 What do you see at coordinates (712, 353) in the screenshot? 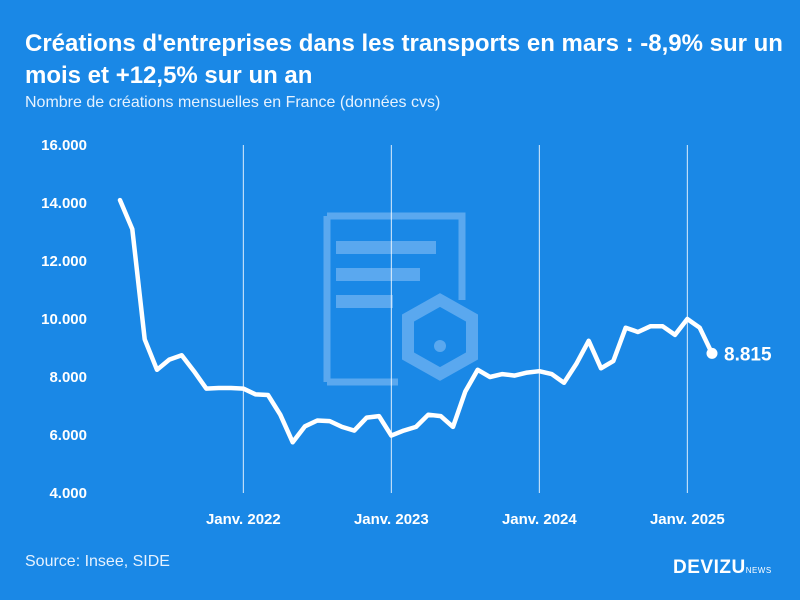
I see `end-point-marker` at bounding box center [712, 353].